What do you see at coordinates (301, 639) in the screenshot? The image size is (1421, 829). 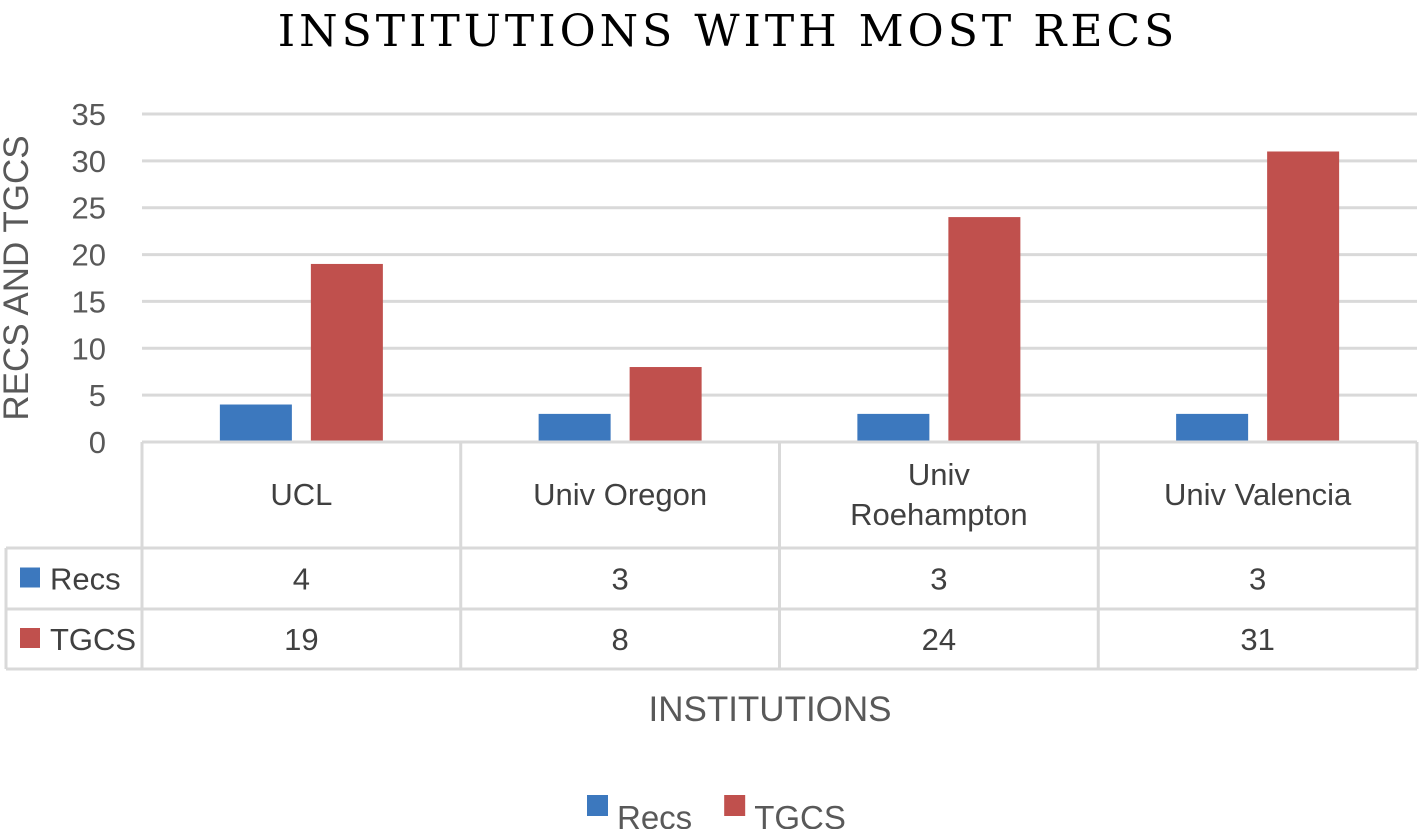 I see `table-value: 19` at bounding box center [301, 639].